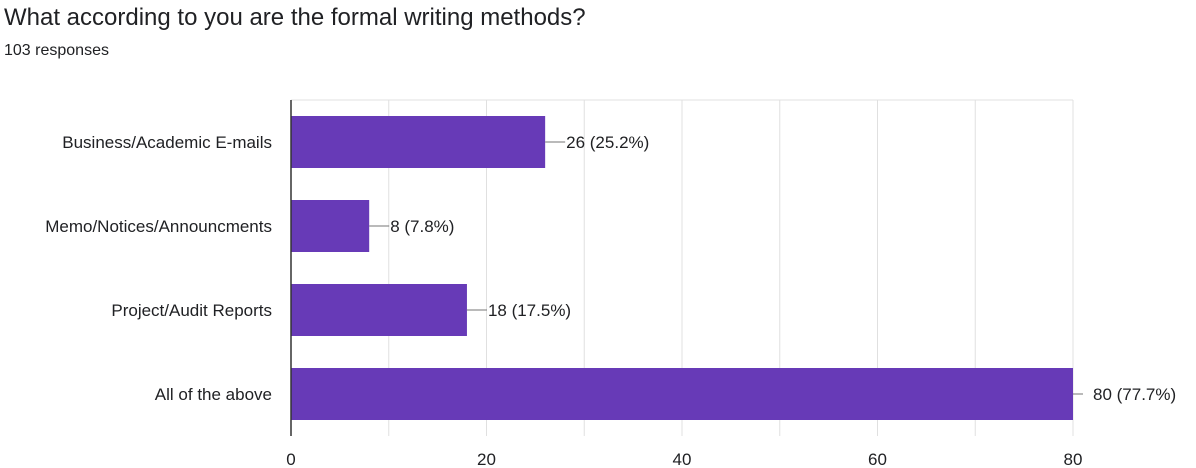 The height and width of the screenshot is (468, 1196). I want to click on value-label: 18 (17.5%), so click(529, 310).